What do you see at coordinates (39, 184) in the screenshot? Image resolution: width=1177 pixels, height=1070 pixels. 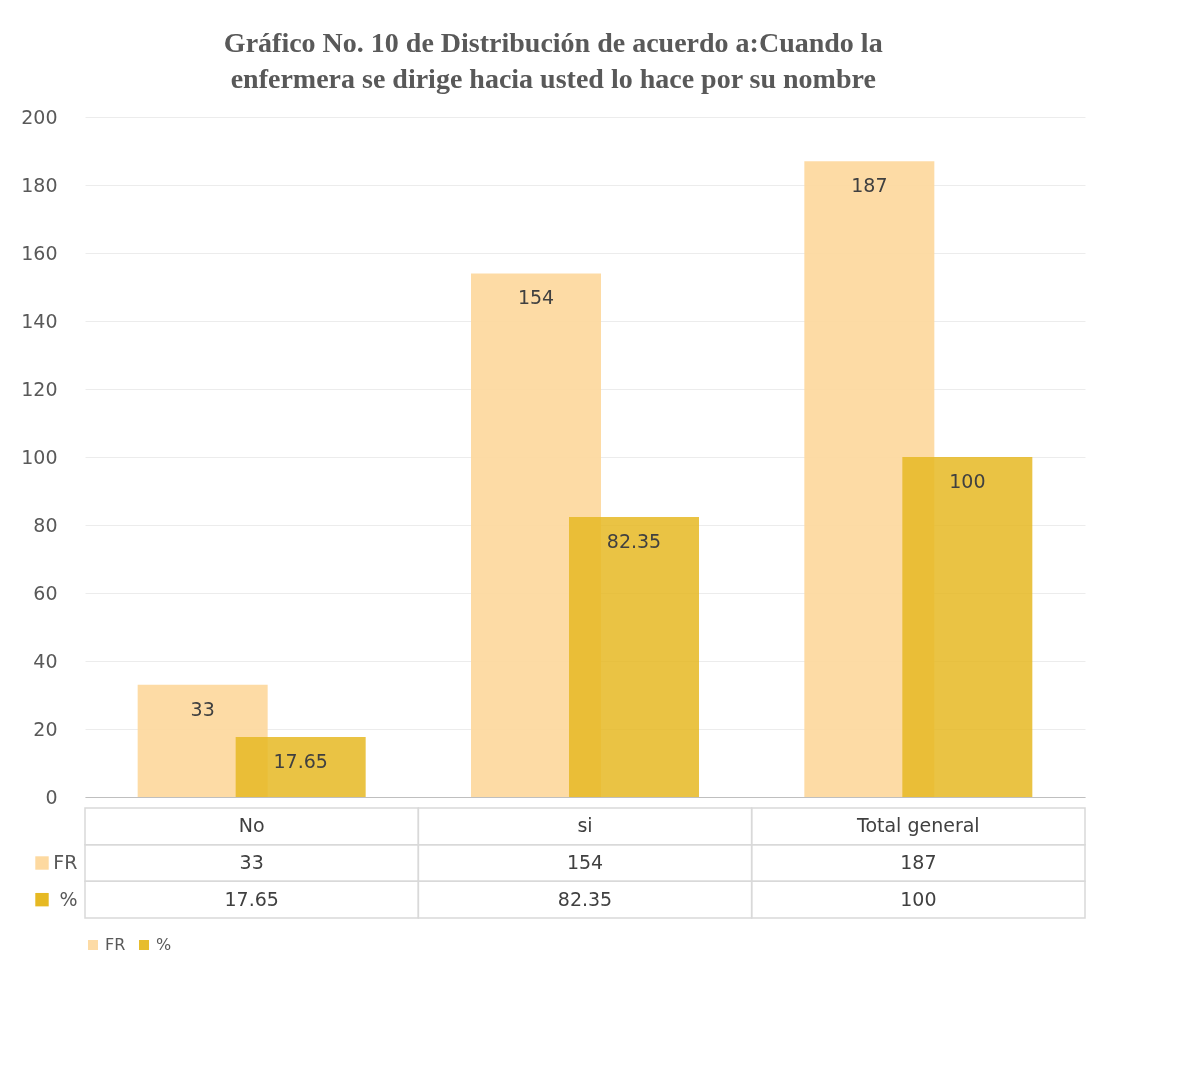 I see `y-tick-label: 180` at bounding box center [39, 184].